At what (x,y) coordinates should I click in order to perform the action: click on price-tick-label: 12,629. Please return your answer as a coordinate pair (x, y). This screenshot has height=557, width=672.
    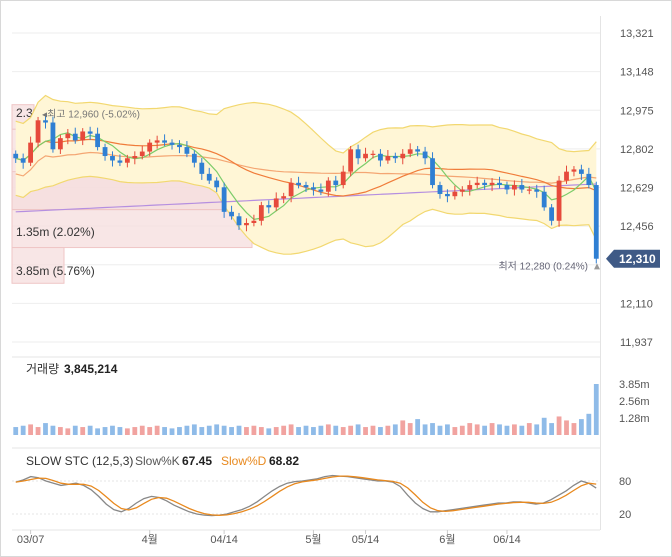
    Looking at the image, I should click on (637, 189).